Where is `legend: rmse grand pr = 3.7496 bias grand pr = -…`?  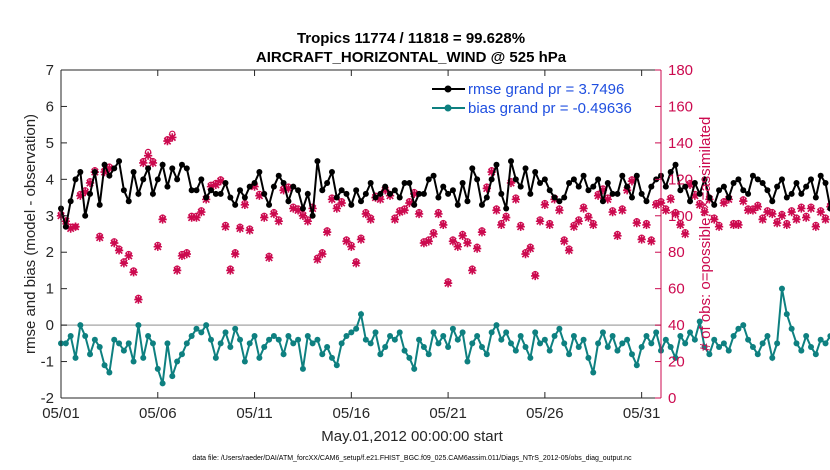
legend: rmse grand pr = 3.7496 bias grand pr = -… is located at coordinates (541, 99).